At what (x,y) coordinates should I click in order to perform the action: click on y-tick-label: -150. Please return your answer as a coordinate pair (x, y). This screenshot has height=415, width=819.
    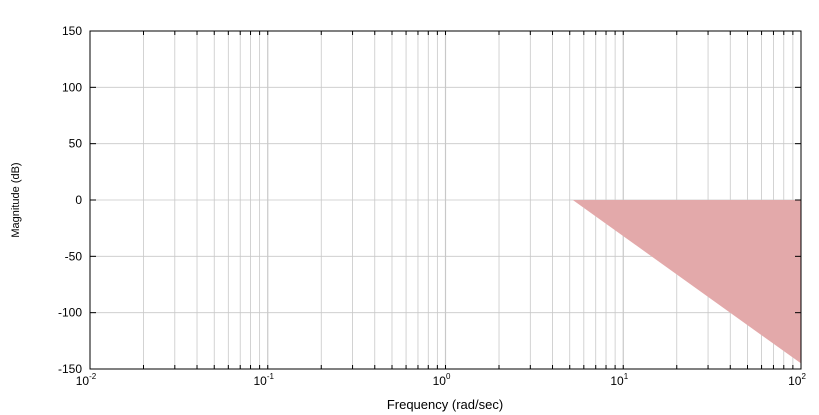
    Looking at the image, I should click on (70, 369).